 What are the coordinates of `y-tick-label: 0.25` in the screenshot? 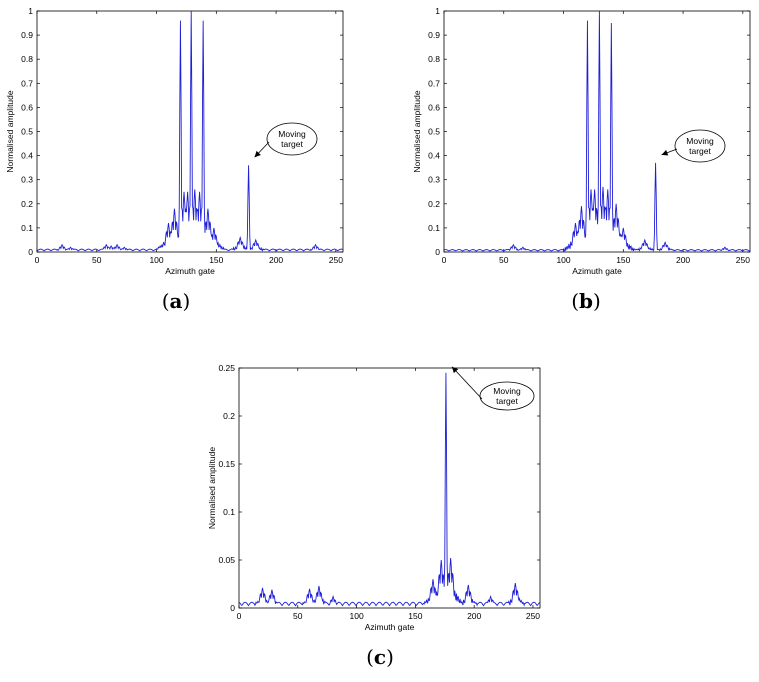 It's located at (226, 368).